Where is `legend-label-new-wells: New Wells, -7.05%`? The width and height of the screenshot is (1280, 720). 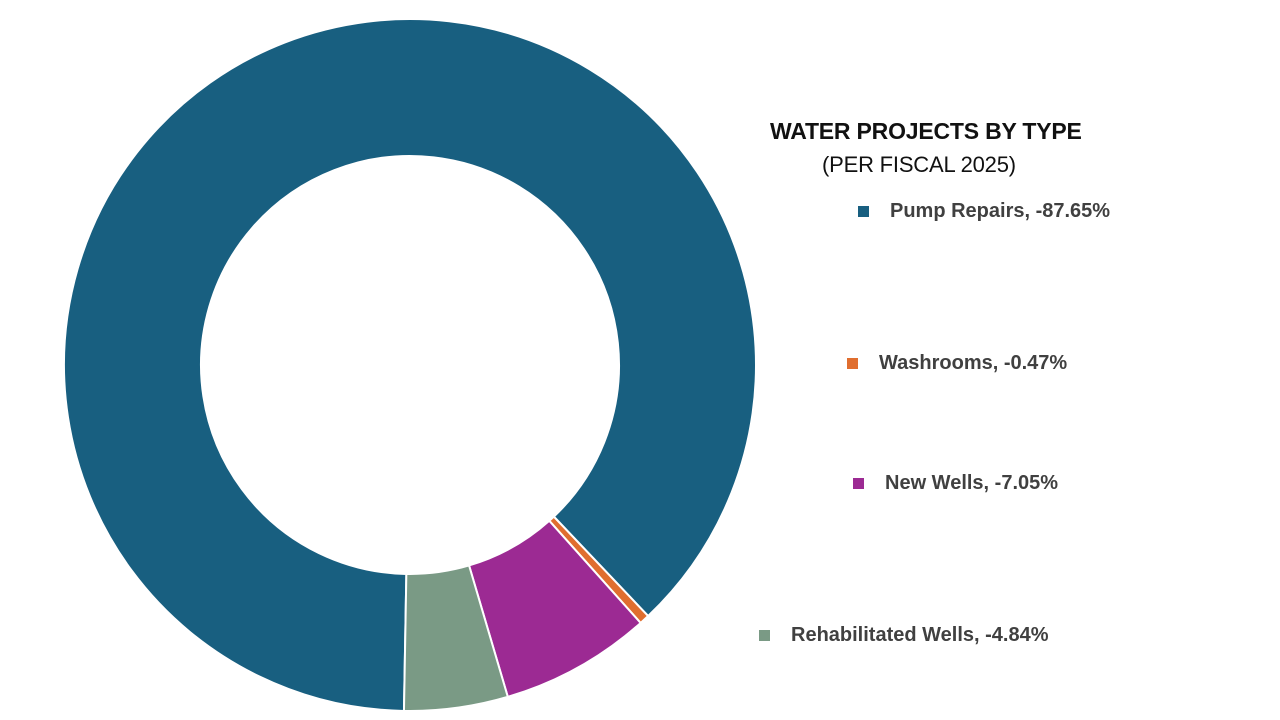
legend-label-new-wells: New Wells, -7.05% is located at coordinates (972, 483).